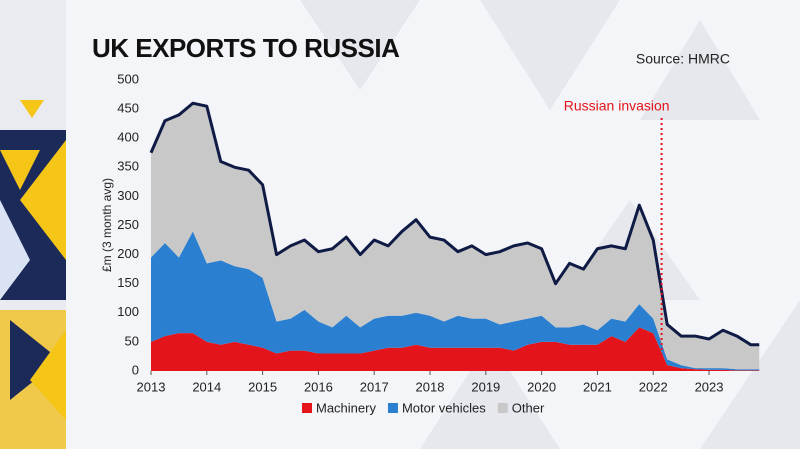 This screenshot has width=800, height=449. Describe the element at coordinates (128, 311) in the screenshot. I see `y-tick-label: 100` at that location.